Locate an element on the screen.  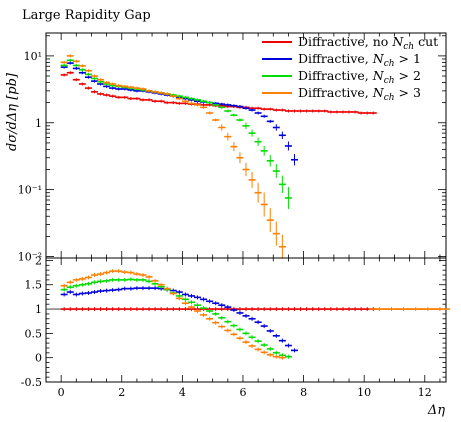
legend-entry: Diffractive, no Nch cut is located at coordinates (368, 43).